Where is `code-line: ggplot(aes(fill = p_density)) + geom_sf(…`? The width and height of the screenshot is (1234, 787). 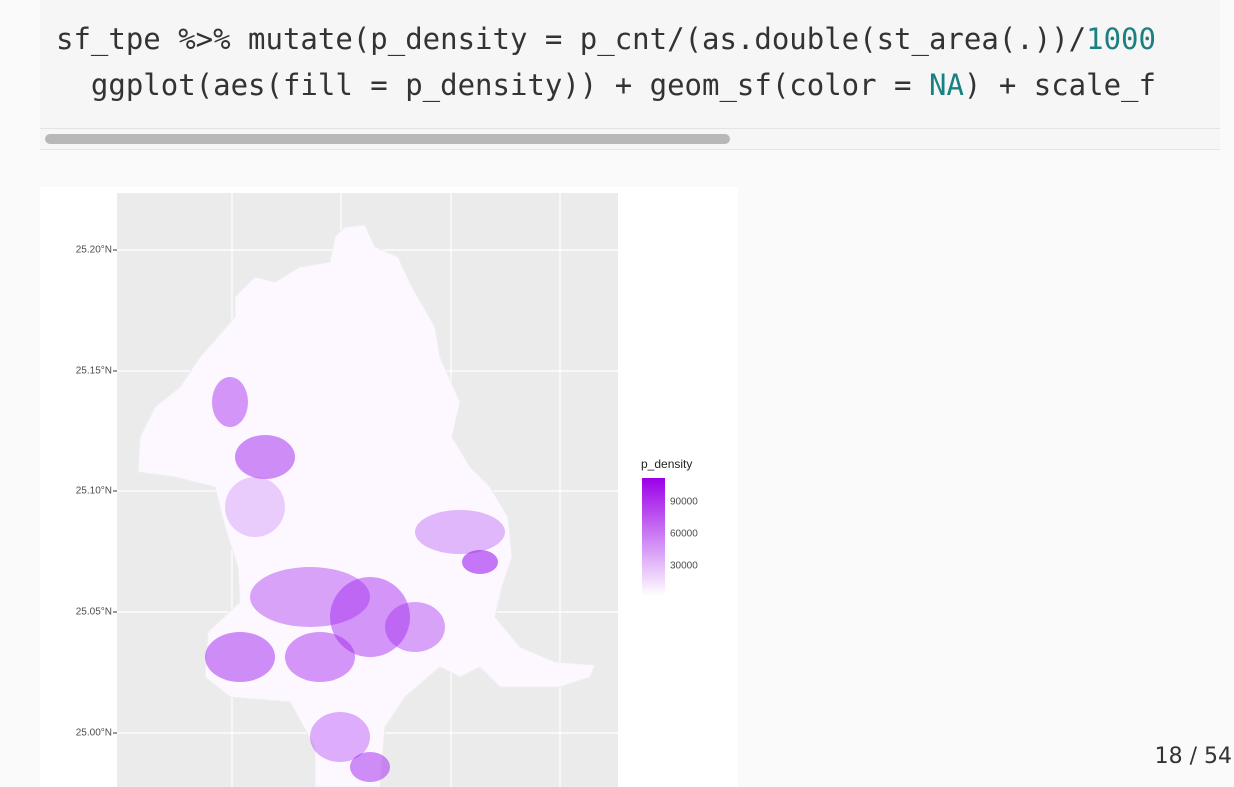 code-line: ggplot(aes(fill = p_density)) + geom_sf(… is located at coordinates (606, 85).